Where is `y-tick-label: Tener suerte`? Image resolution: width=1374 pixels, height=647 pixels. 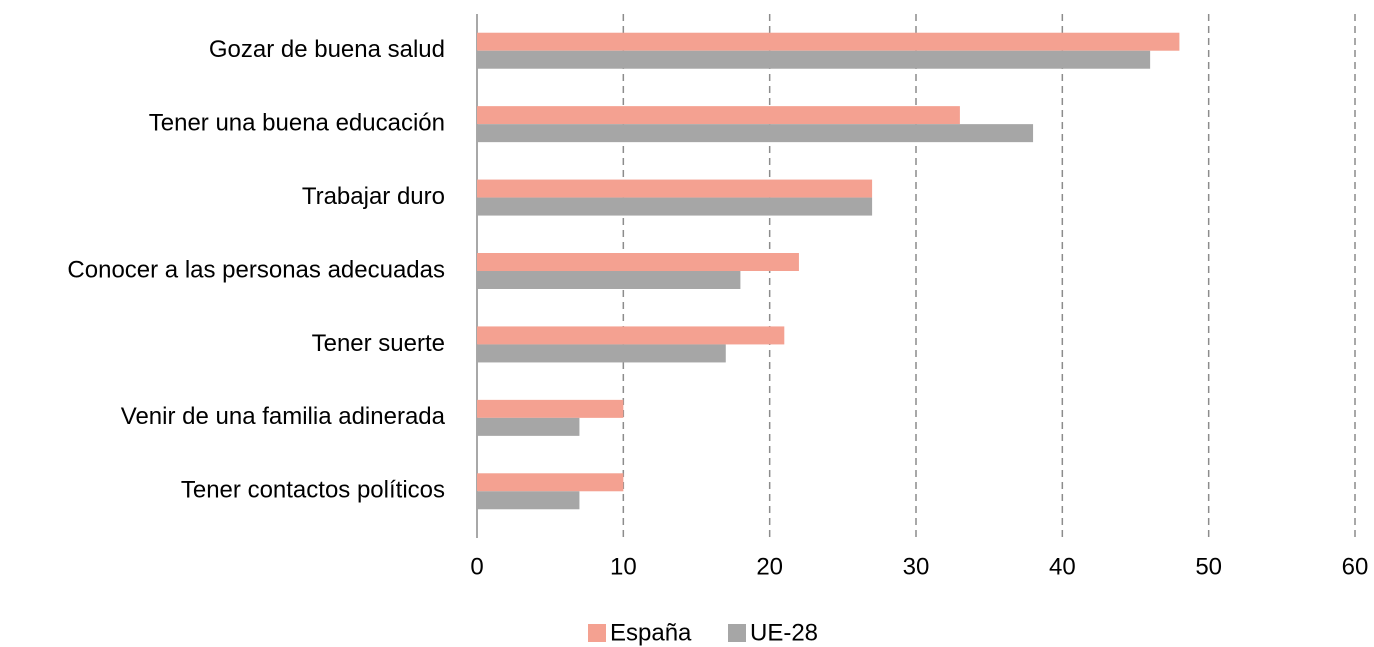
y-tick-label: Tener suerte is located at coordinates (378, 343).